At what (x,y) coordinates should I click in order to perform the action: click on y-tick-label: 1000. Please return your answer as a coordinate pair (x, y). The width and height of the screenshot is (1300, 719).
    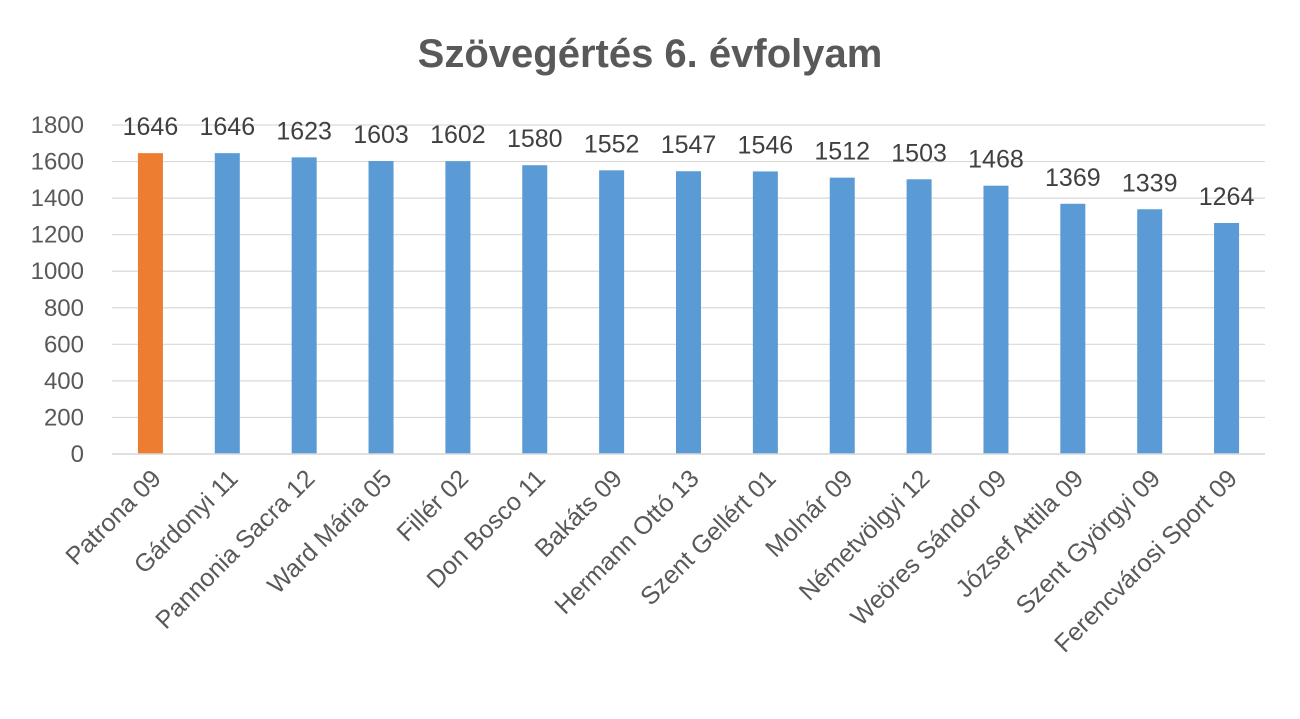
    Looking at the image, I should click on (57, 271).